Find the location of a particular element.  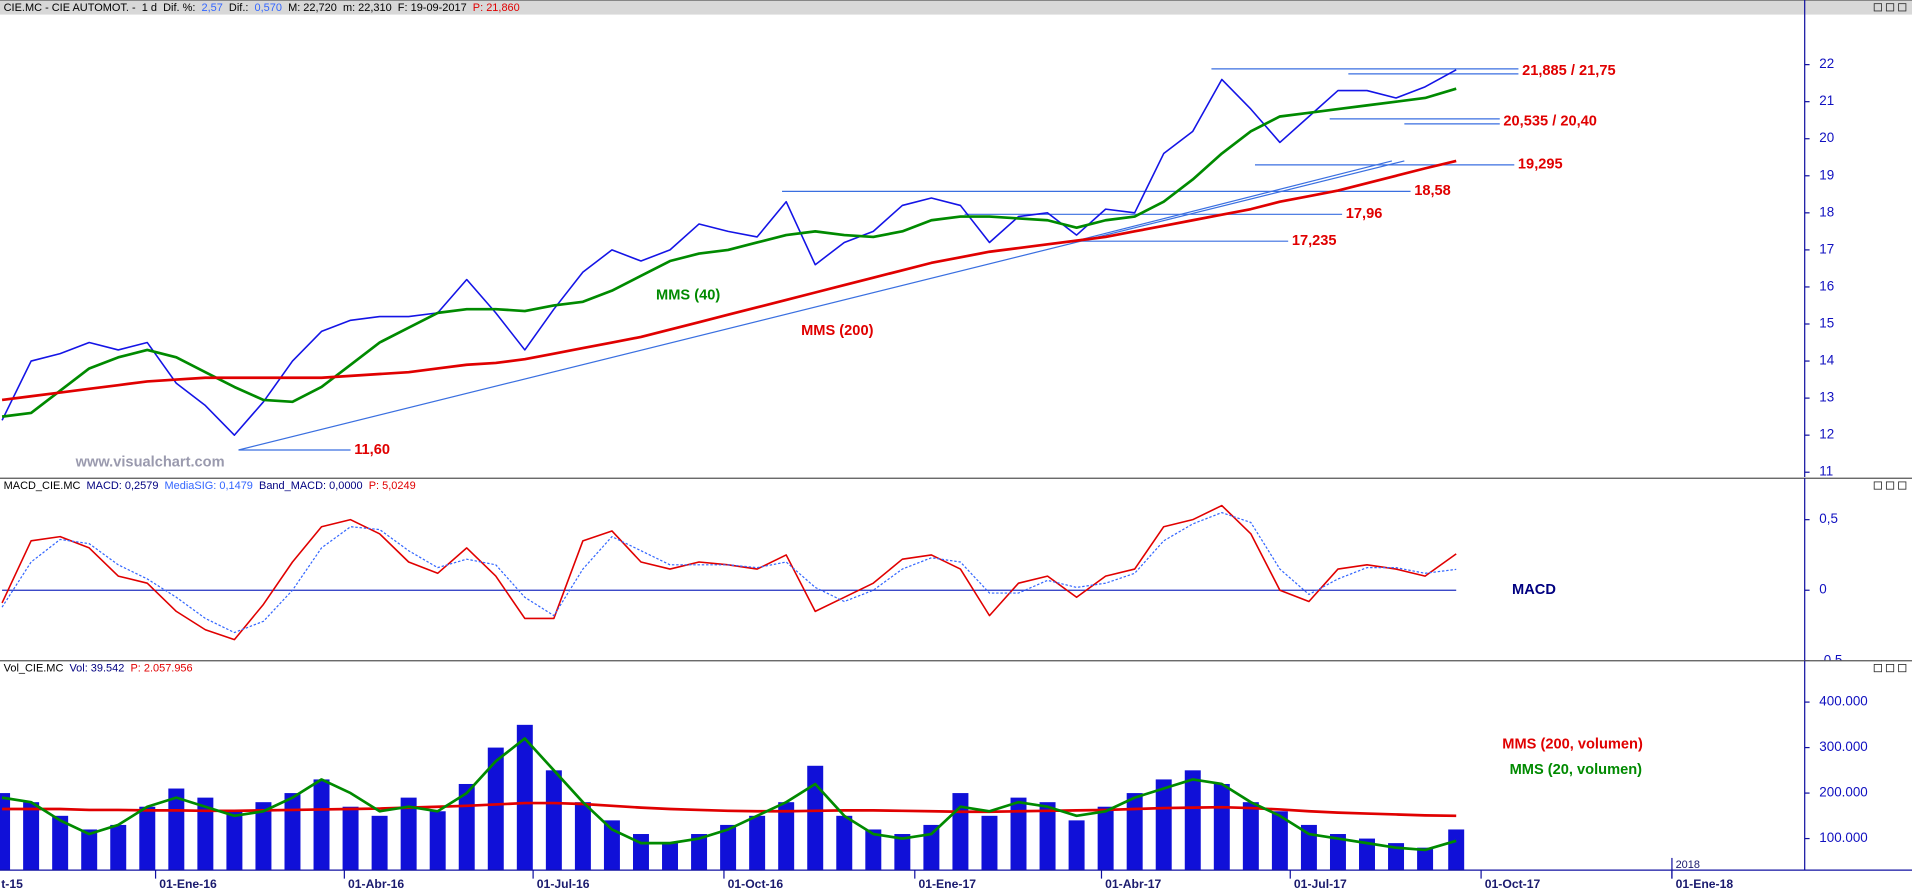

header-item: Vol: 39.542 is located at coordinates (96, 669).